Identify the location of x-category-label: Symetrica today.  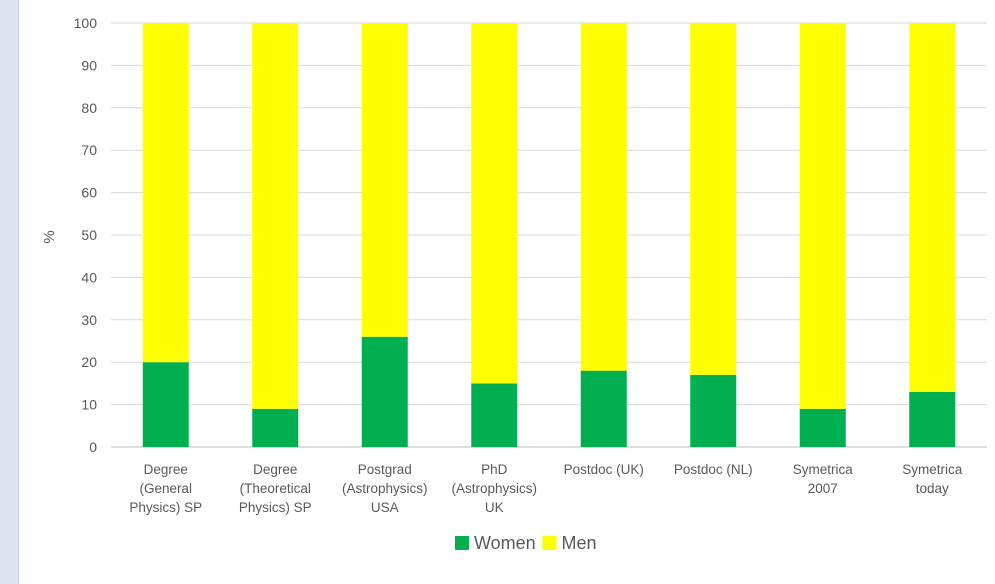
(932, 479).